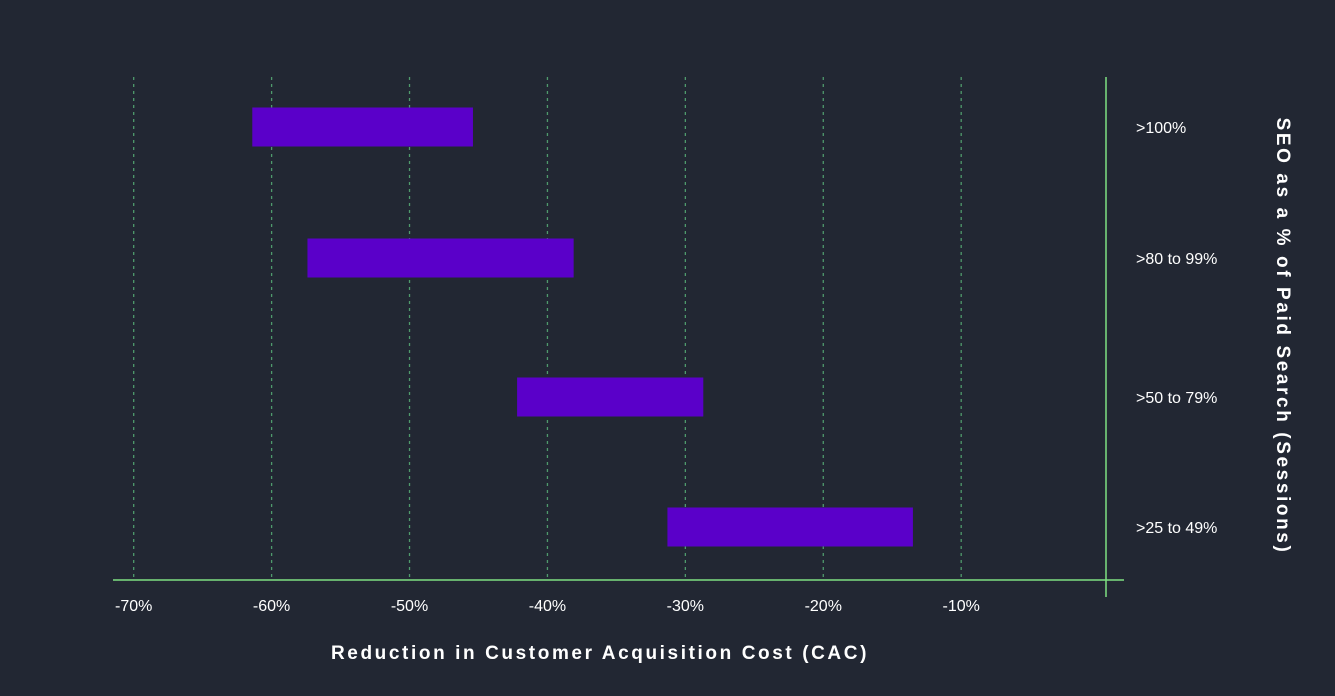  I want to click on x-tick-label: -70%, so click(133, 606).